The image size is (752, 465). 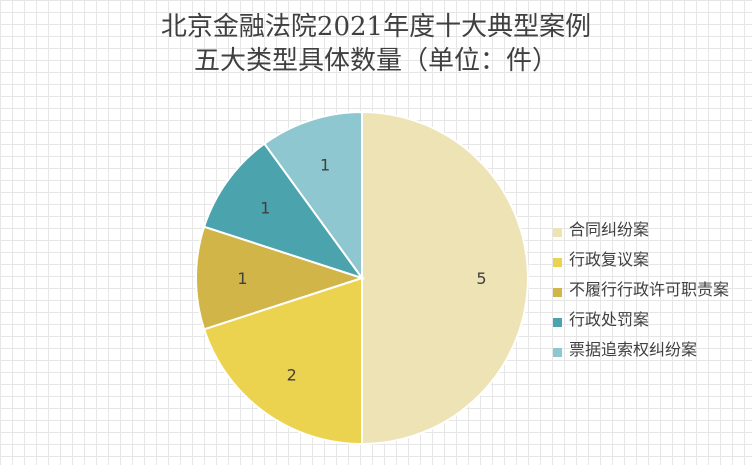 I want to click on legend-label-5: 票据追索权纠纷案, so click(x=633, y=349).